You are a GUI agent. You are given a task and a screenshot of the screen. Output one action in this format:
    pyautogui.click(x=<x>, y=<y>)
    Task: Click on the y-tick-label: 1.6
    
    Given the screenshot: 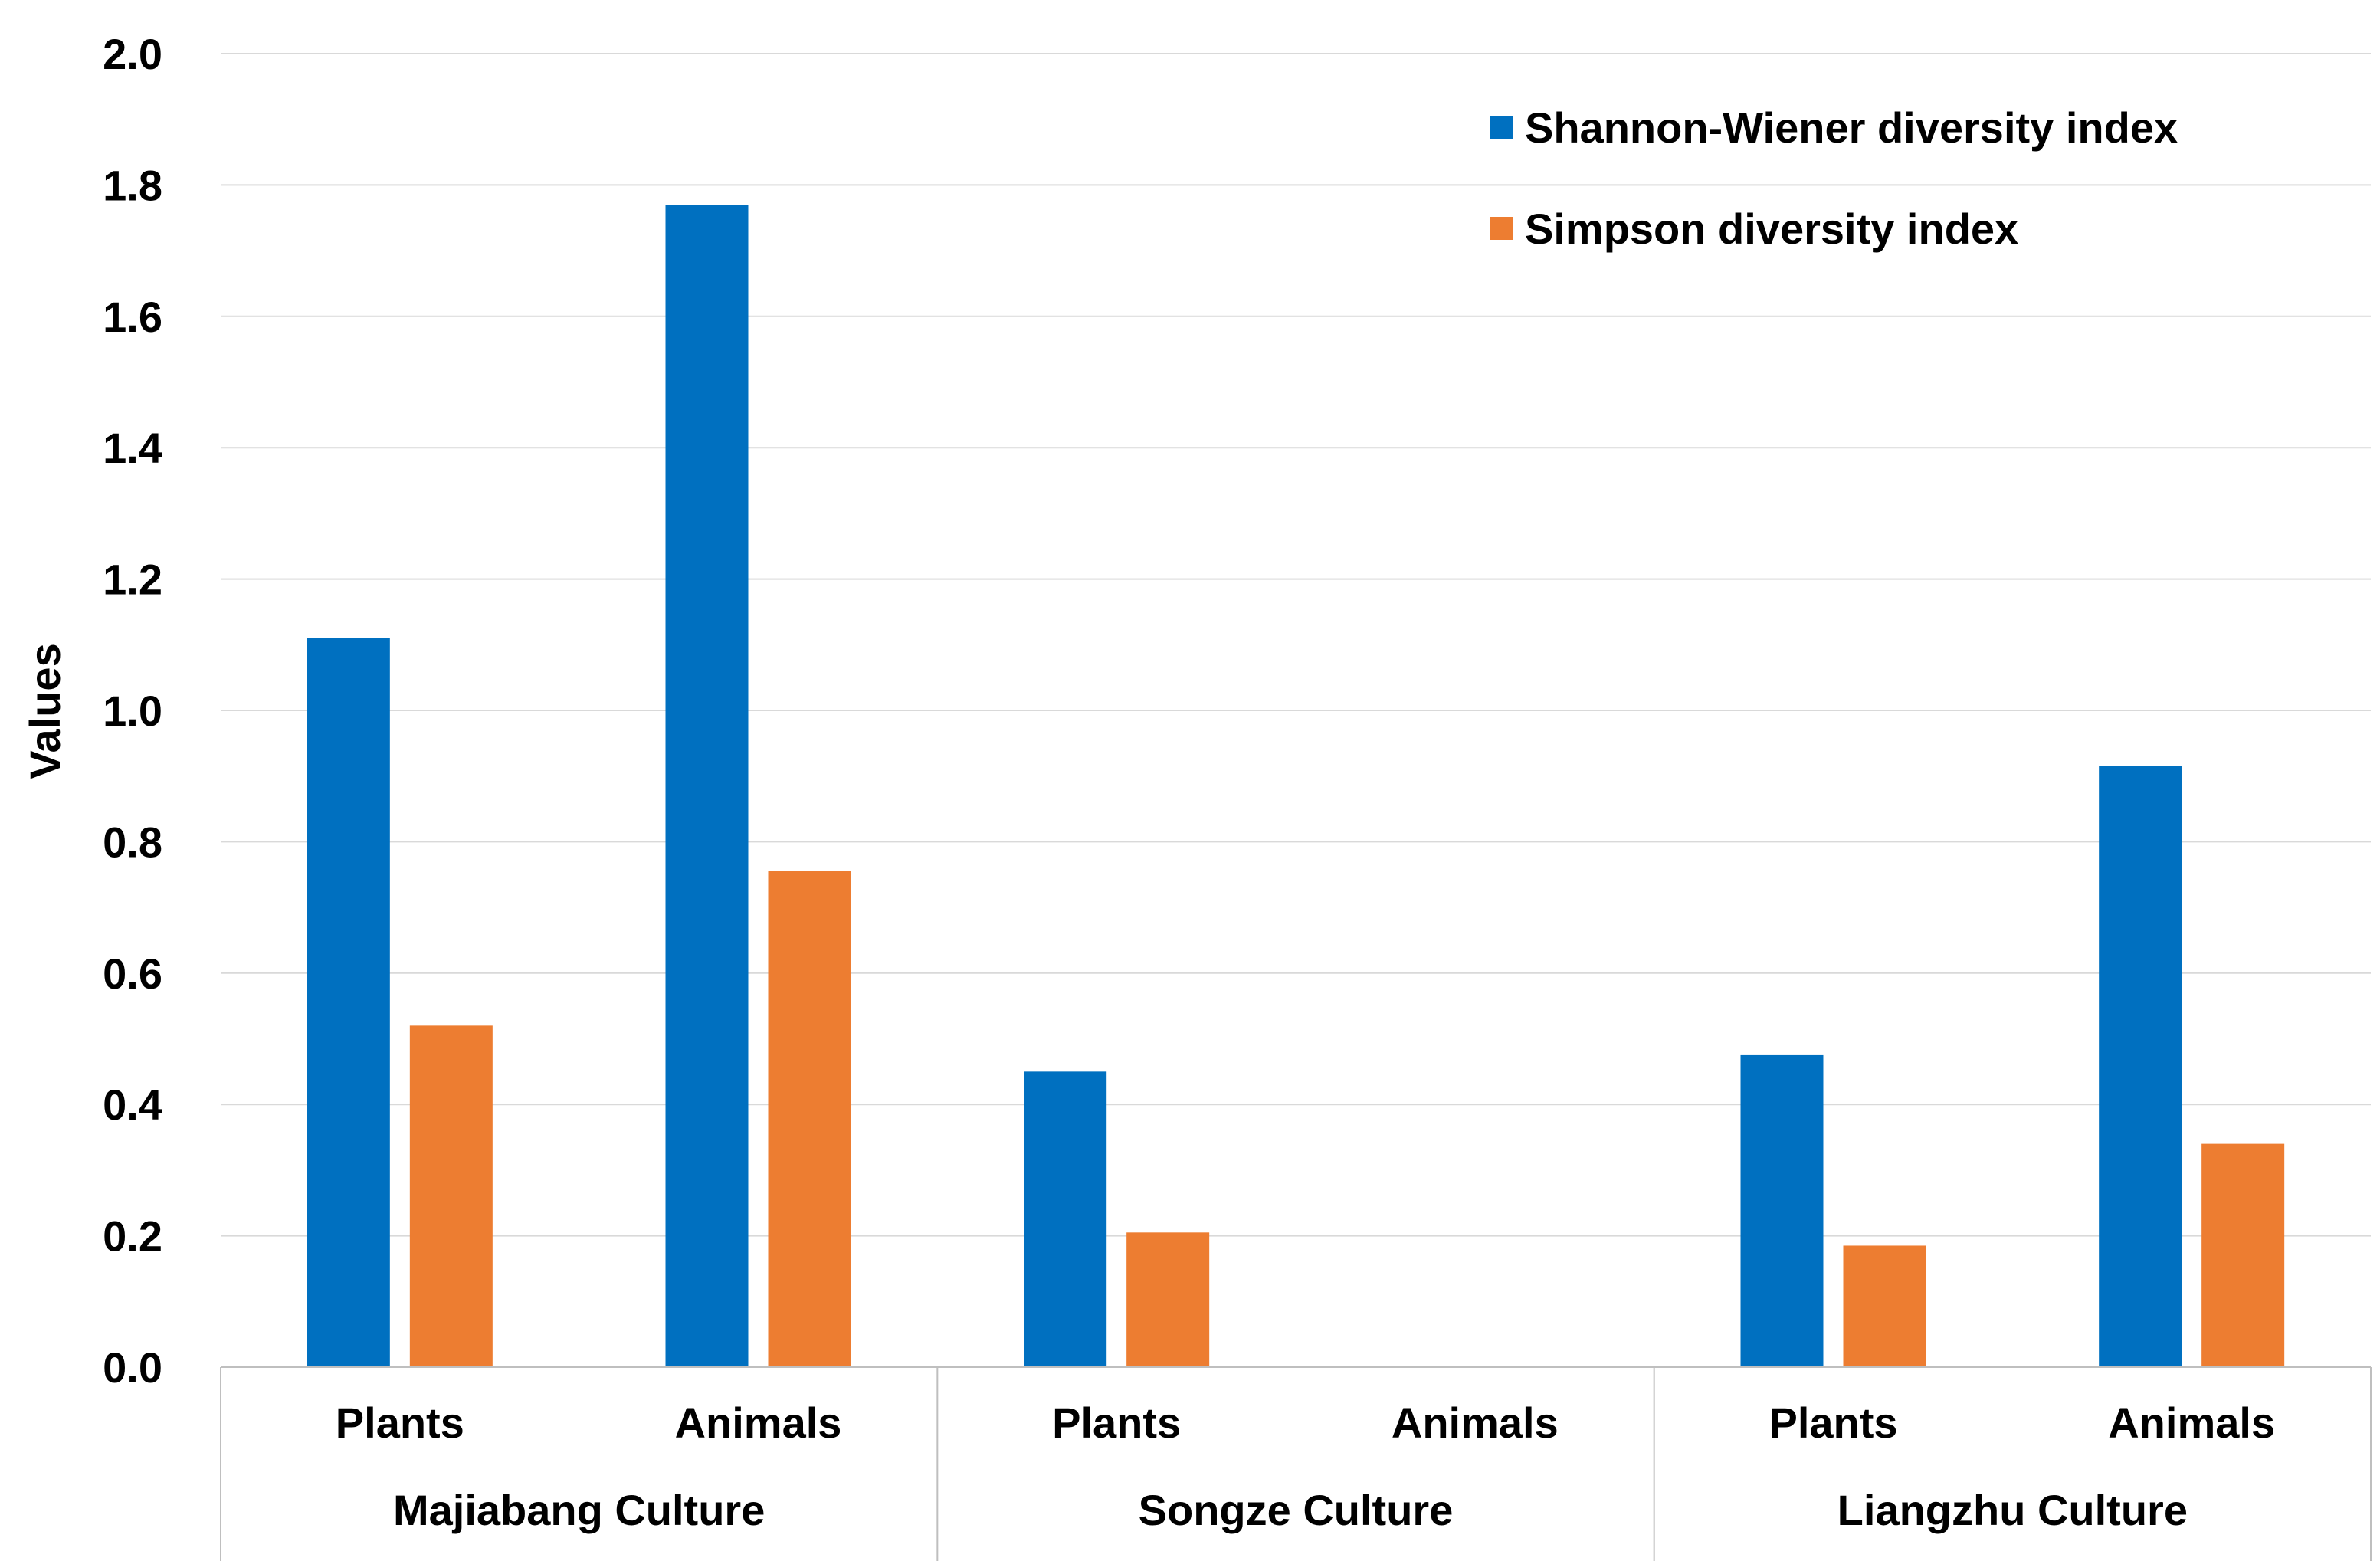 What is the action you would take?
    pyautogui.click(x=132, y=317)
    